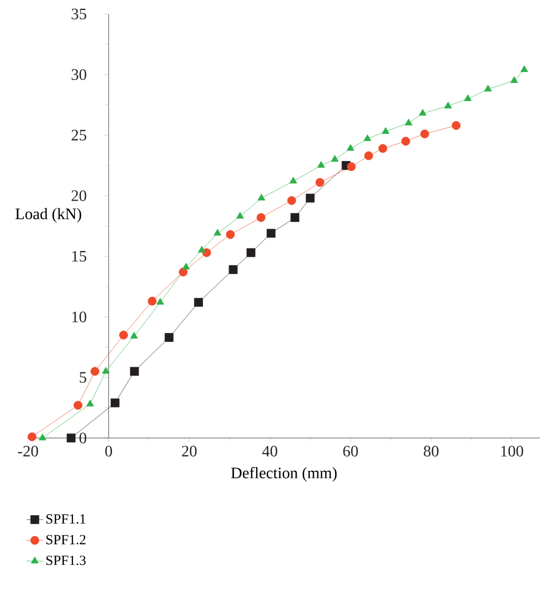 The width and height of the screenshot is (541, 608). Describe the element at coordinates (28, 451) in the screenshot. I see `x-tick-label: -20` at that location.